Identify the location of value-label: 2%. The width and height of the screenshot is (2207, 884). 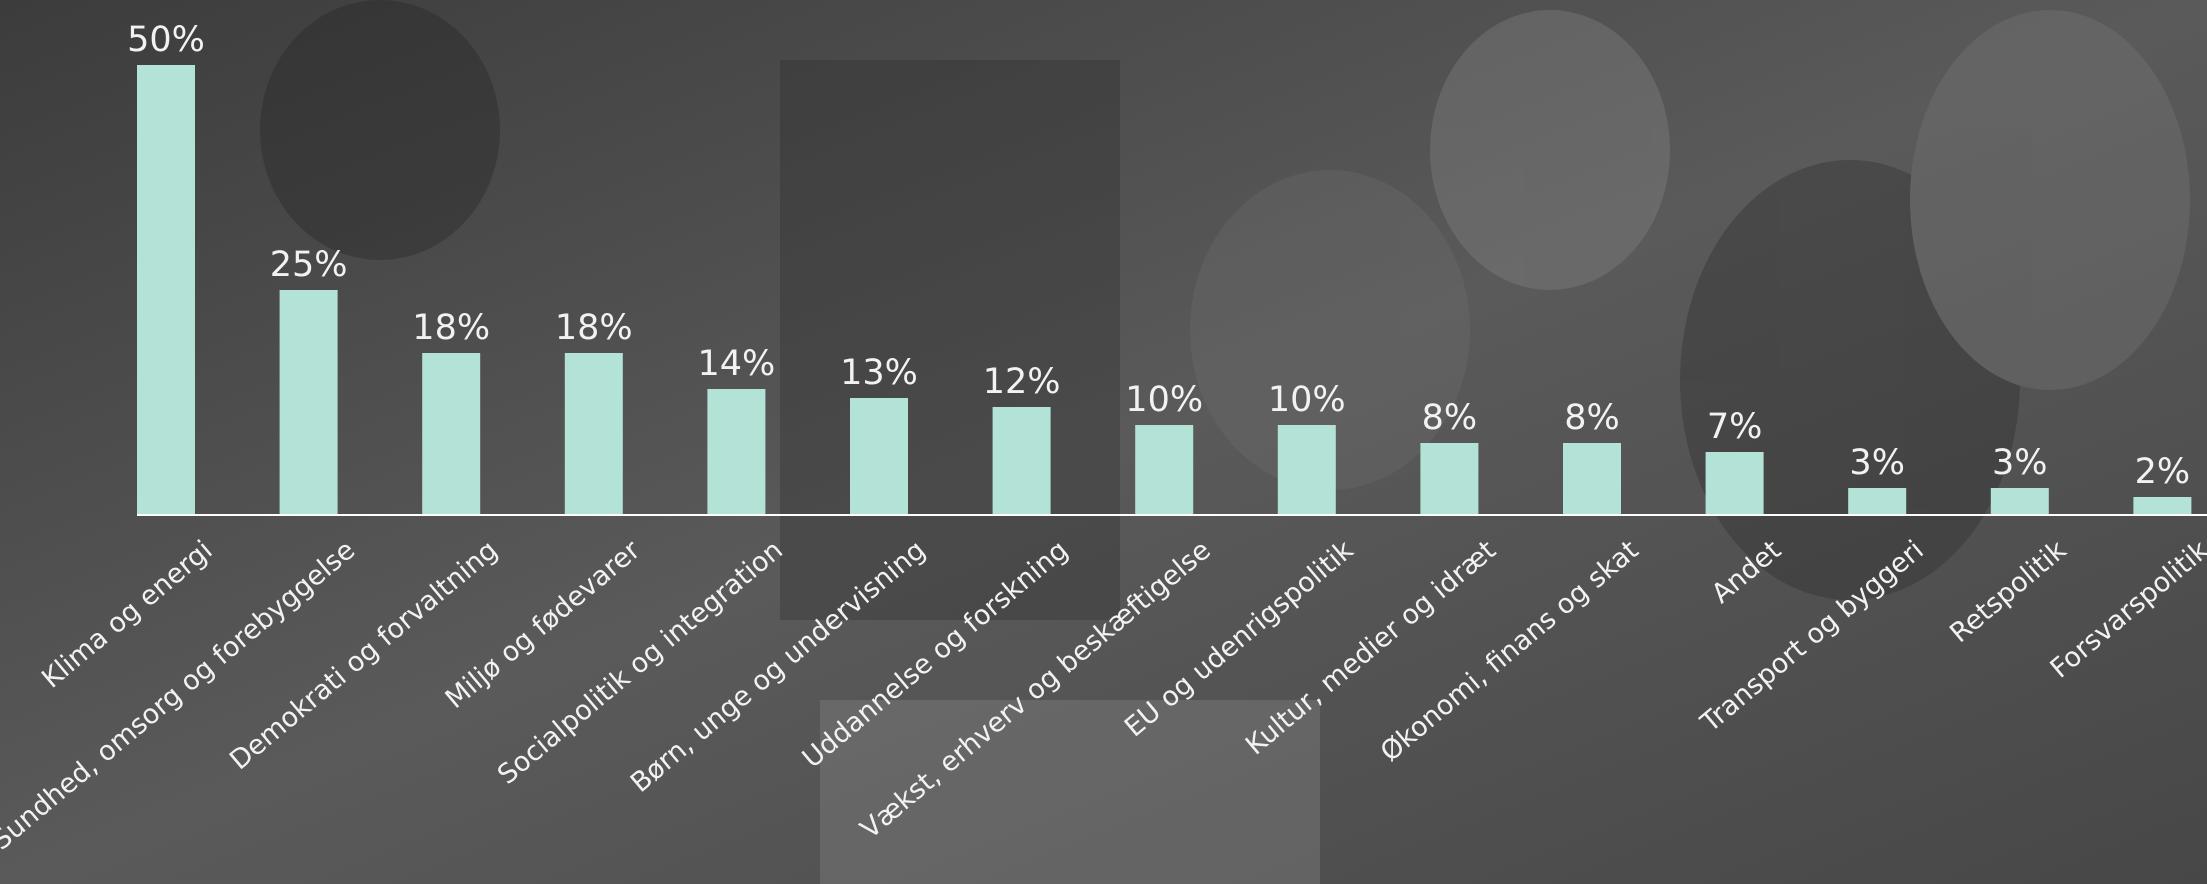
(2163, 472).